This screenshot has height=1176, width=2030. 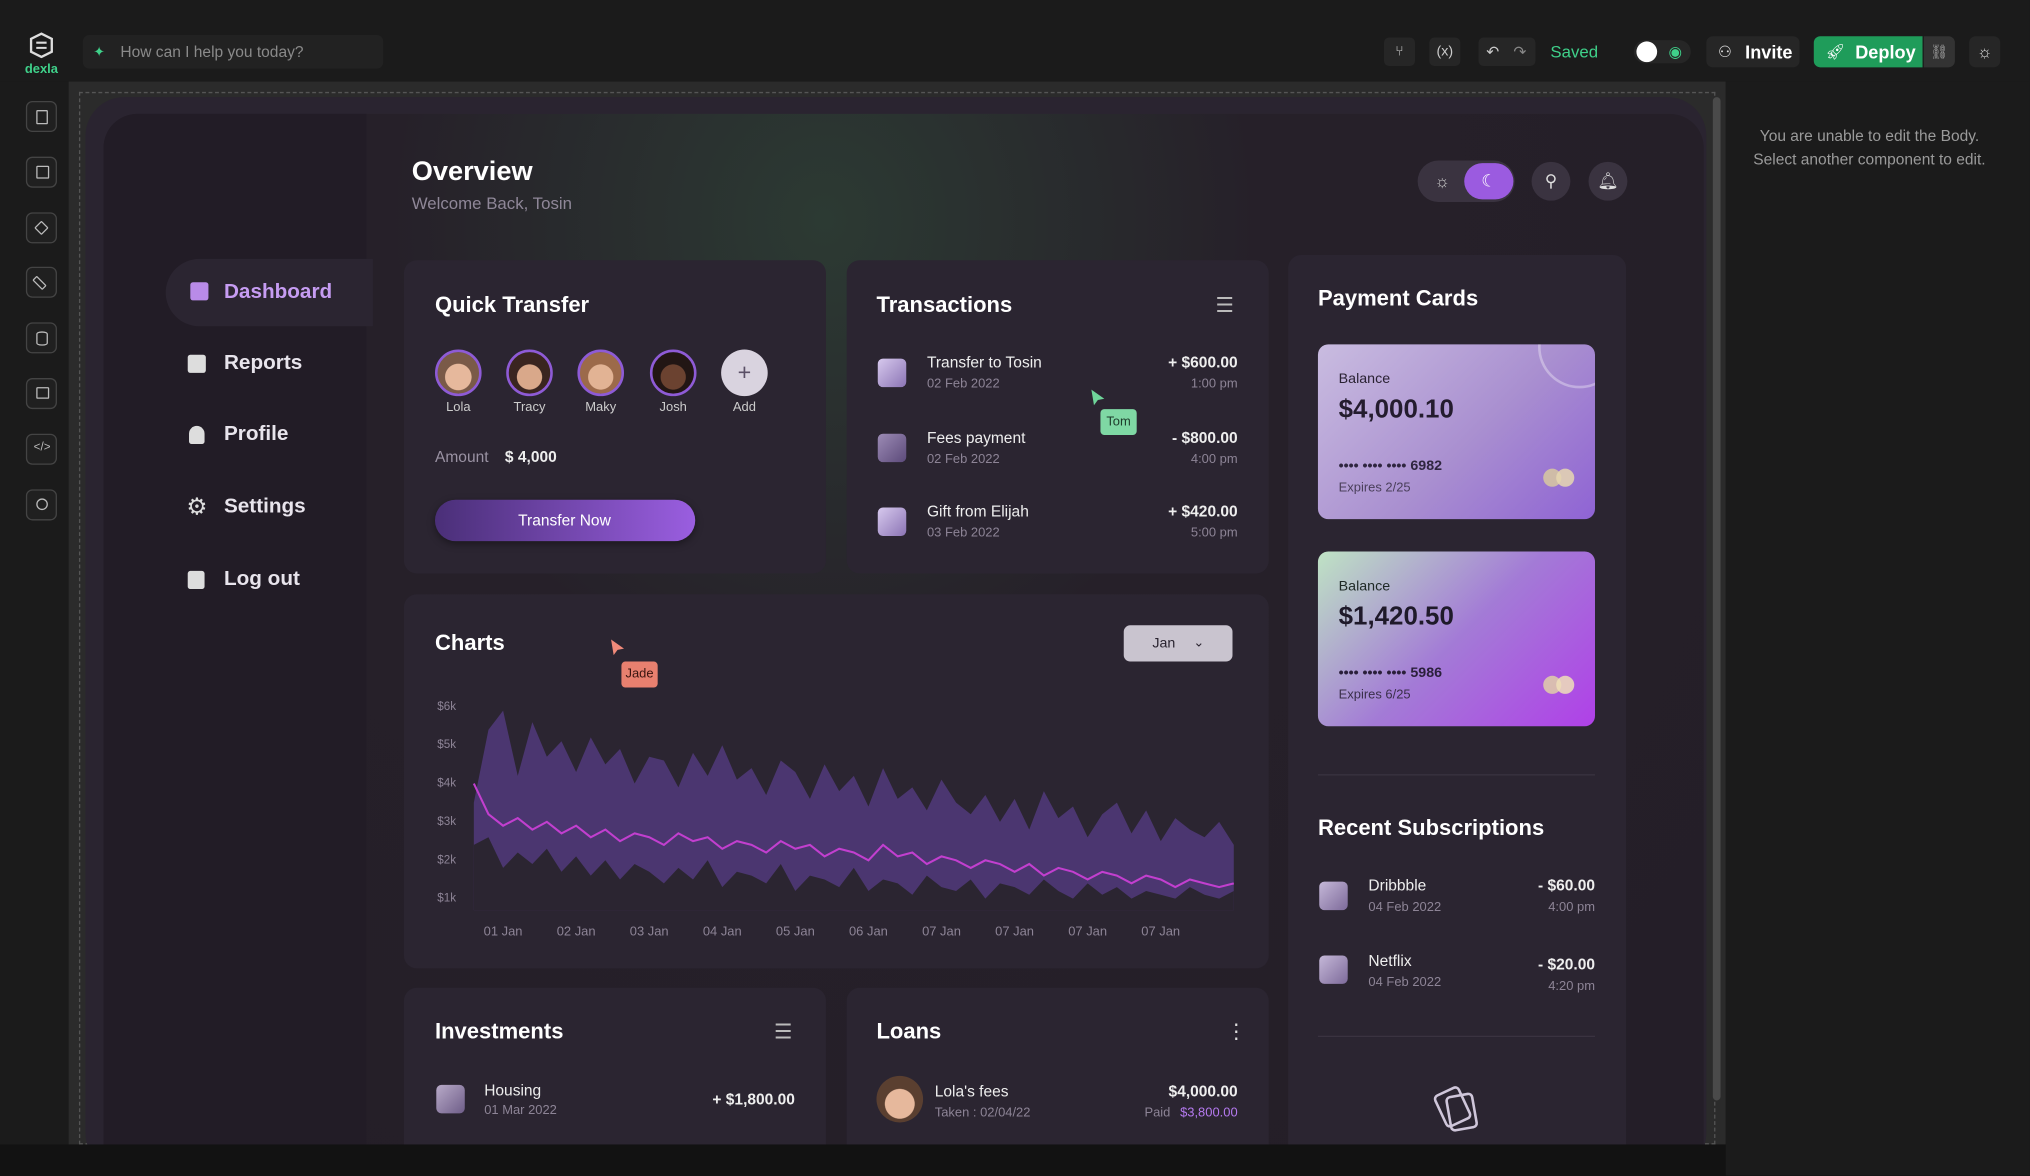 What do you see at coordinates (264, 506) in the screenshot?
I see `nav-item: Settings` at bounding box center [264, 506].